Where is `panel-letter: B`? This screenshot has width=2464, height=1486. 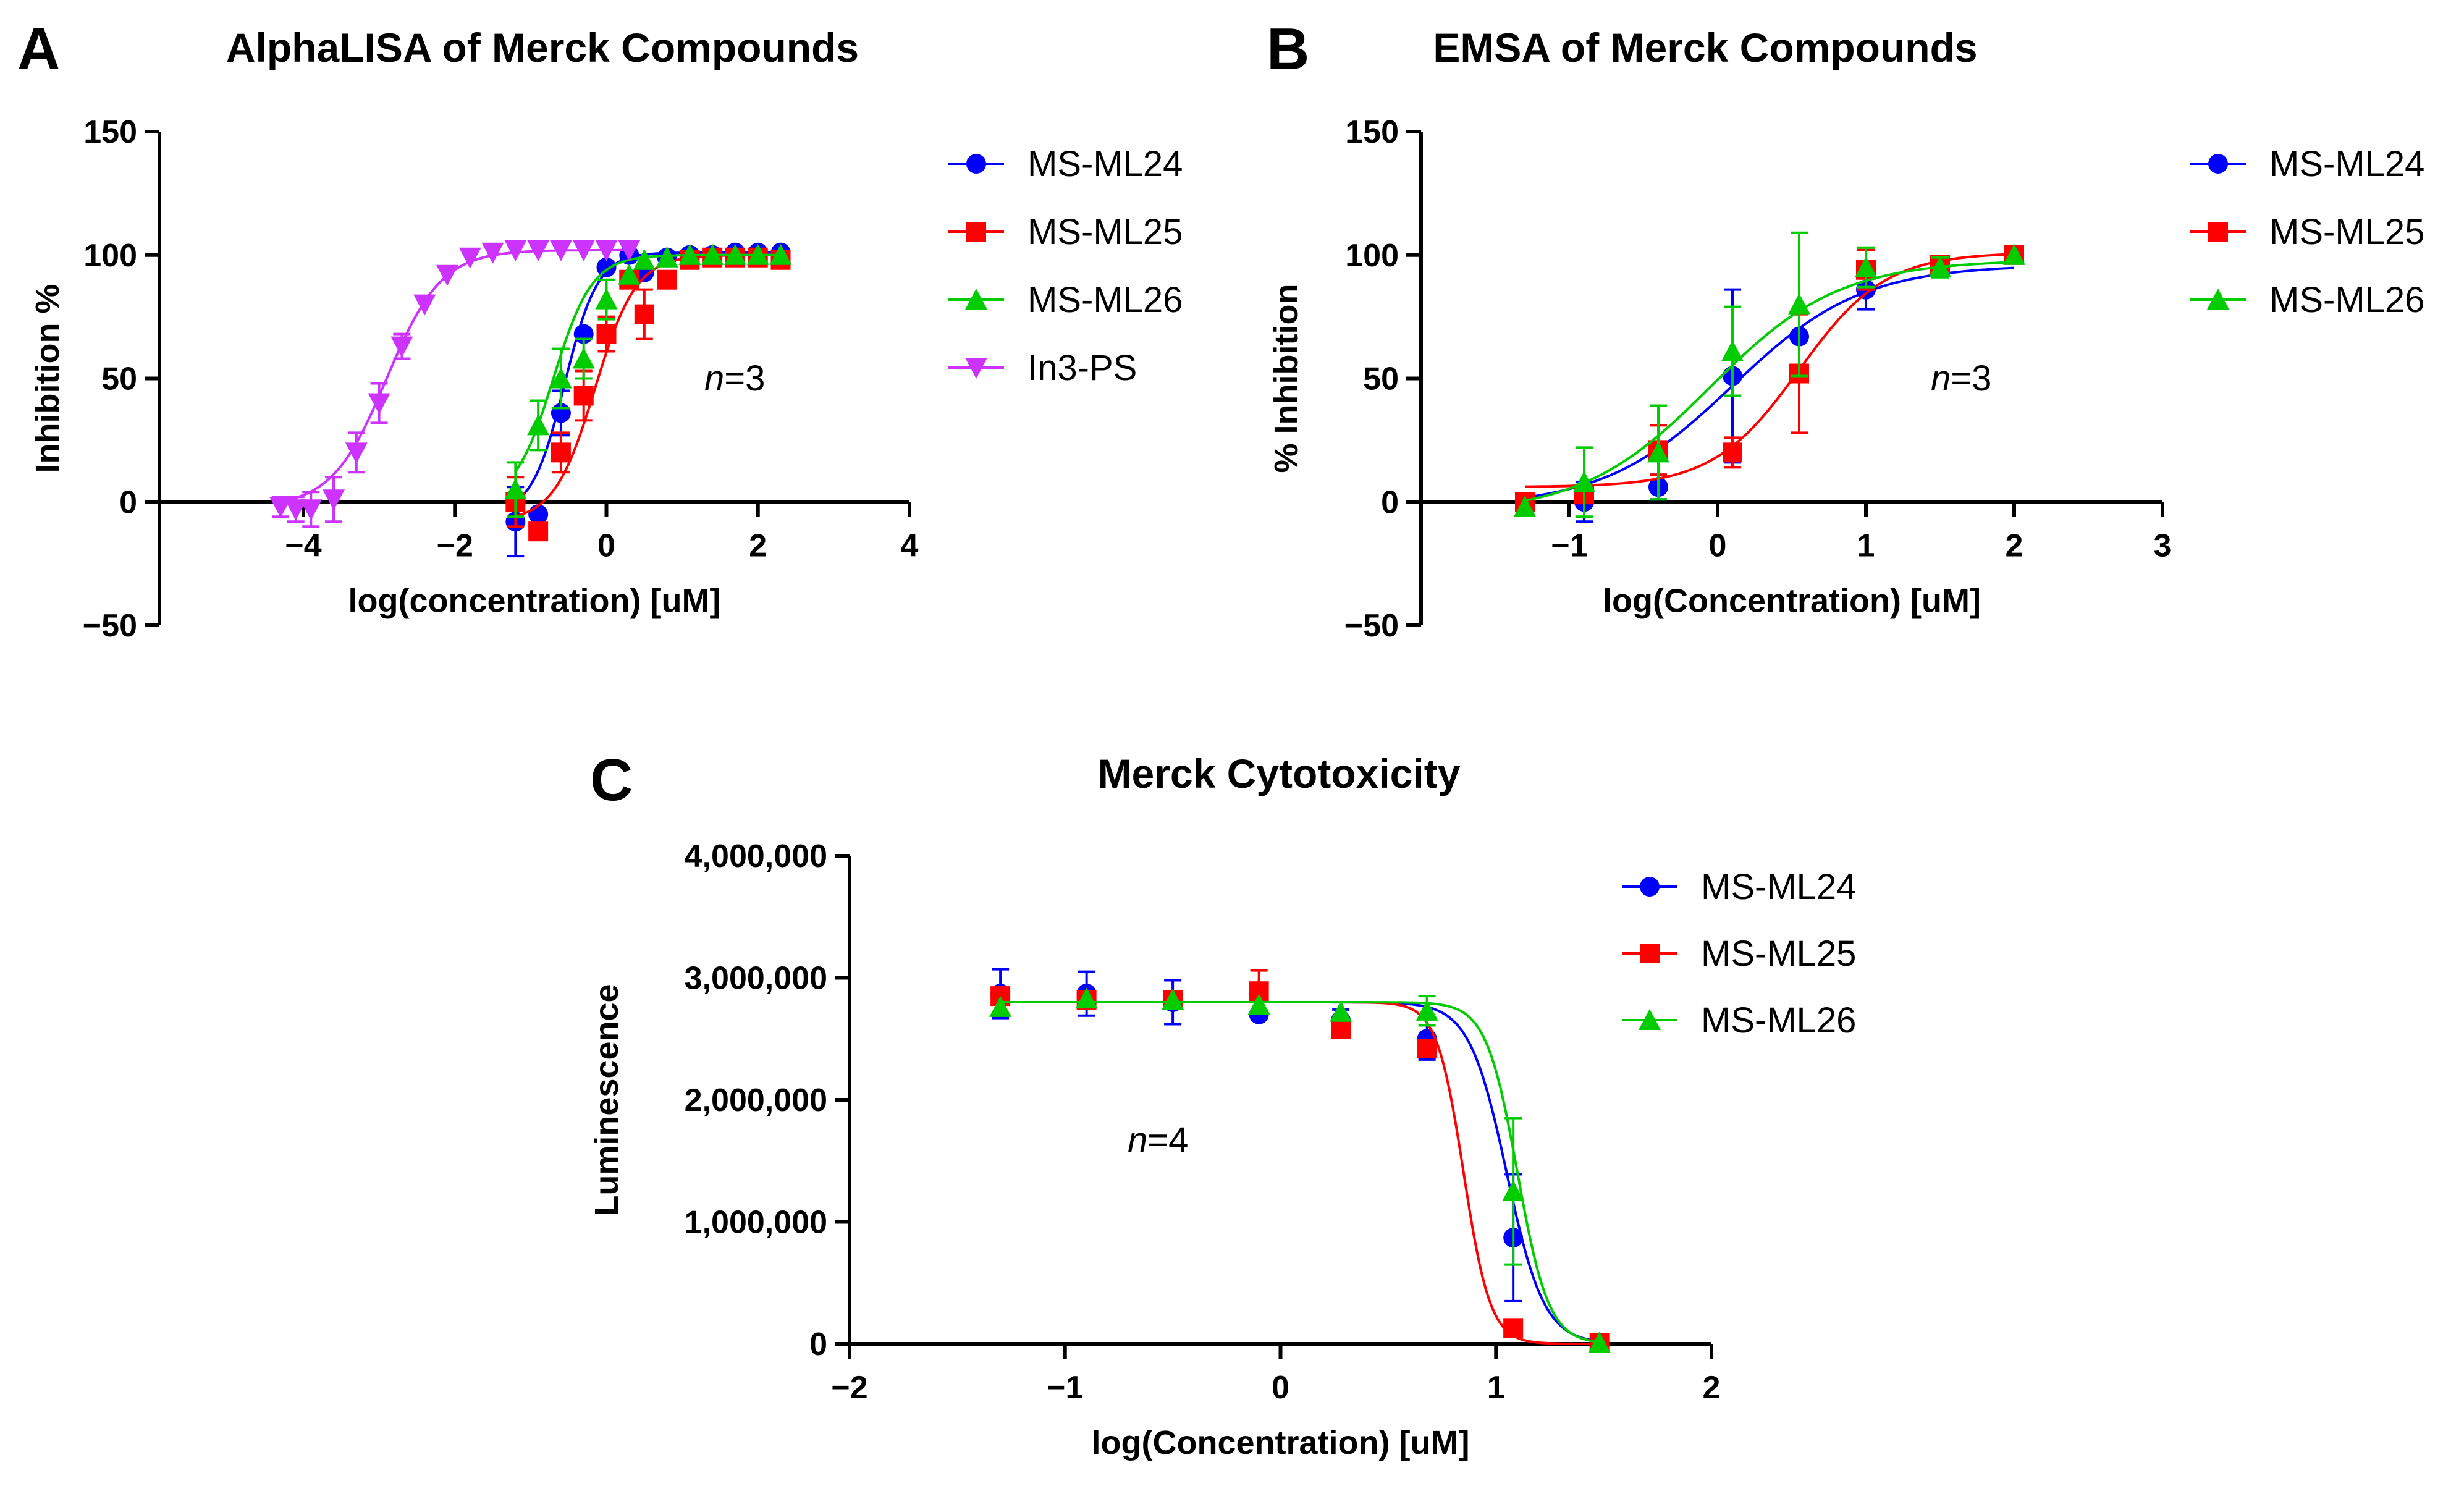 panel-letter: B is located at coordinates (1288, 49).